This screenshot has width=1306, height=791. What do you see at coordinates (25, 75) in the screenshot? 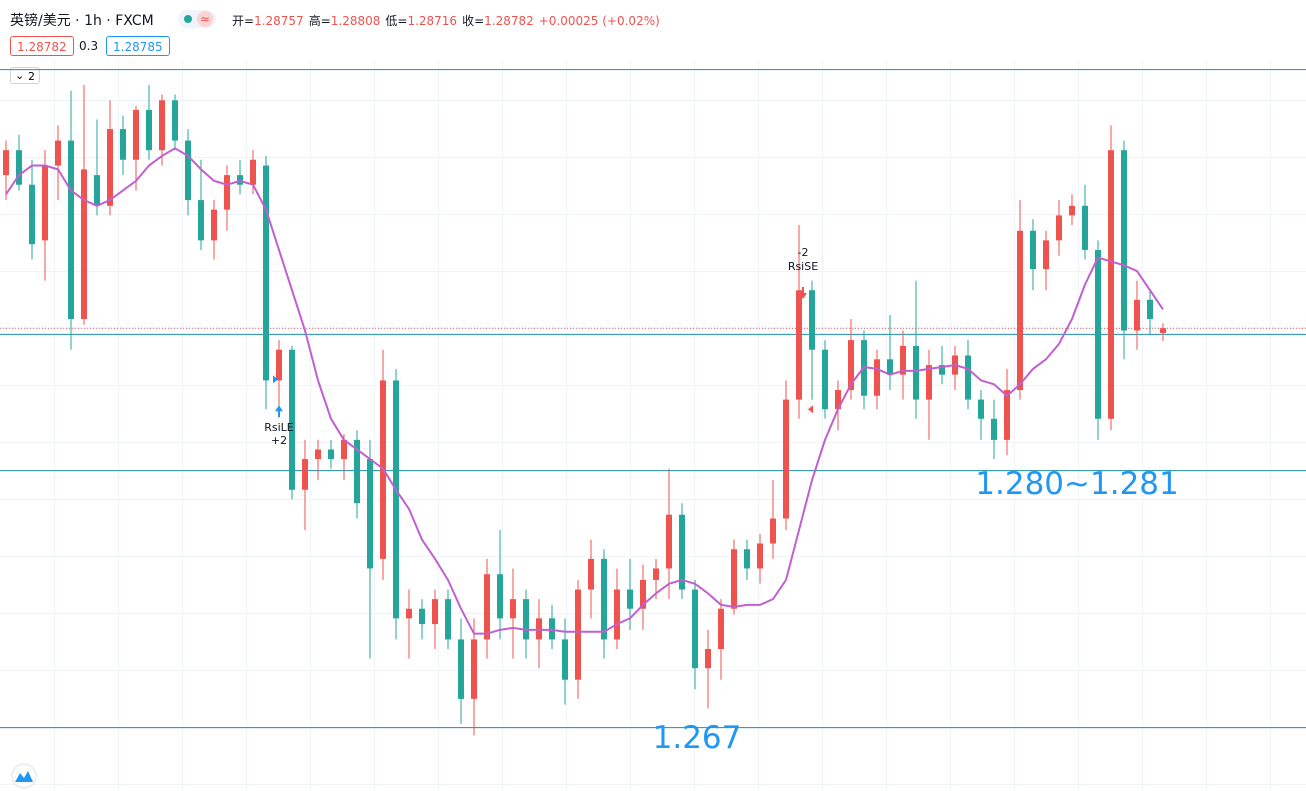
I see `collapse-button: ⌄ 2` at bounding box center [25, 75].